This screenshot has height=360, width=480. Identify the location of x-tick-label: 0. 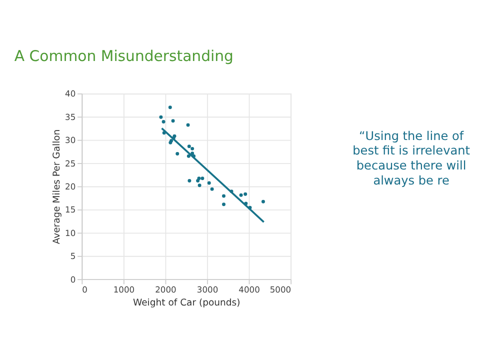
(85, 289).